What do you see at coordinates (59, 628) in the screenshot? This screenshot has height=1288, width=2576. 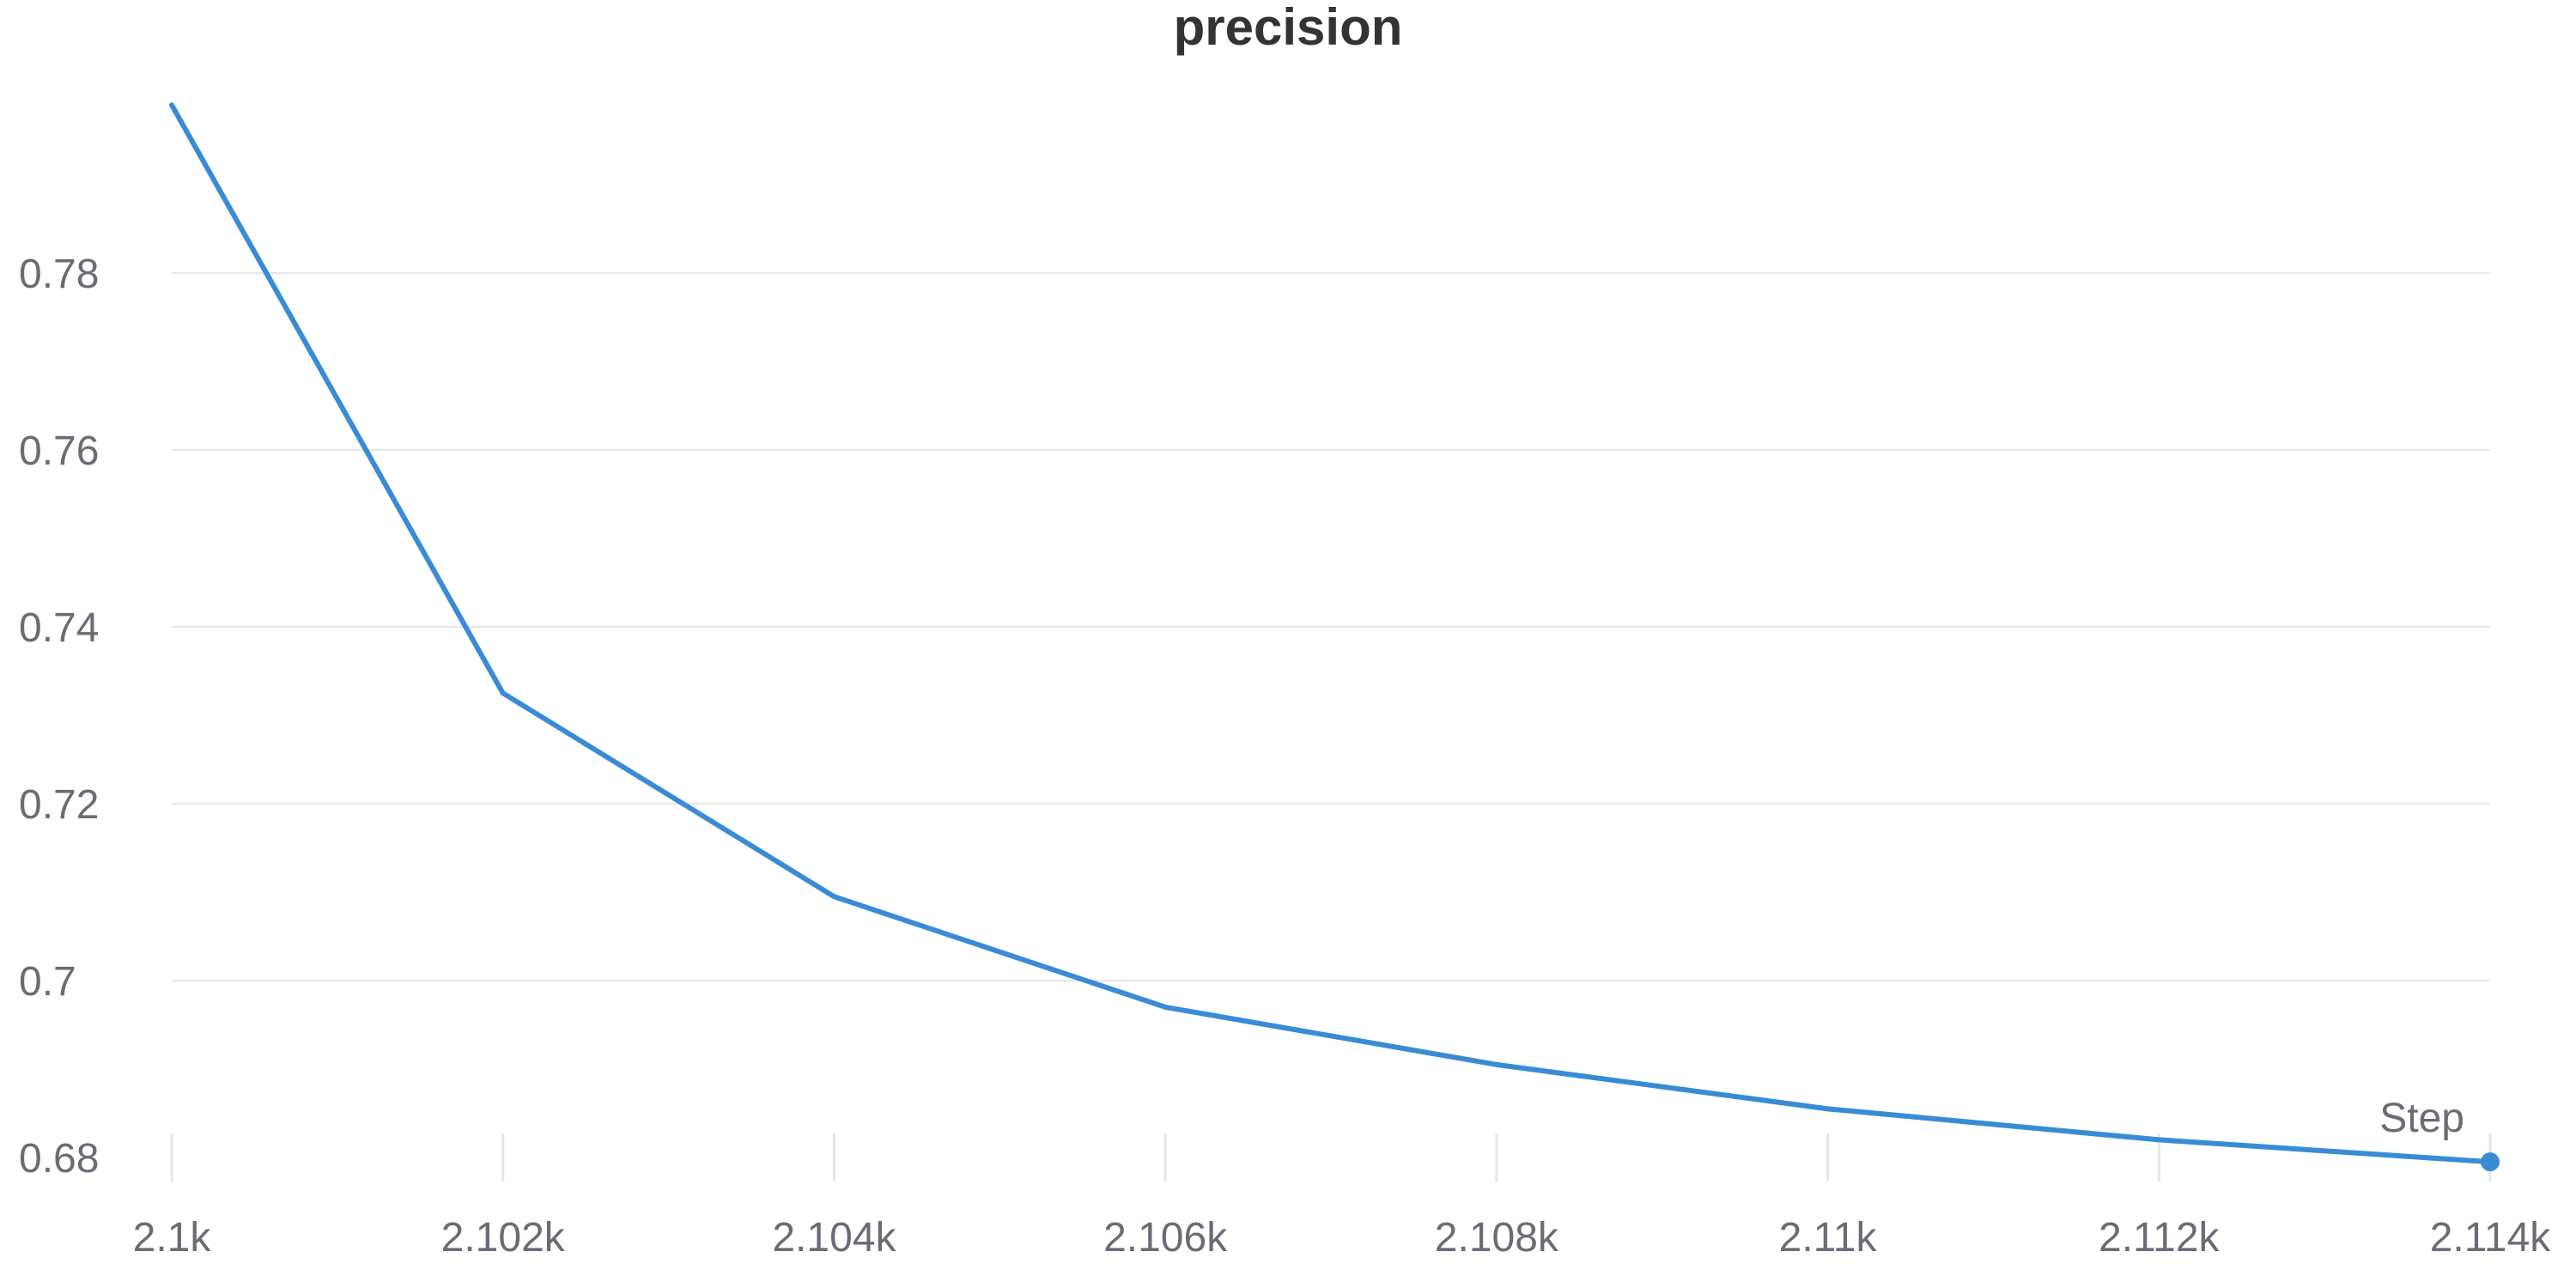 I see `y-tick-label: 0.74` at bounding box center [59, 628].